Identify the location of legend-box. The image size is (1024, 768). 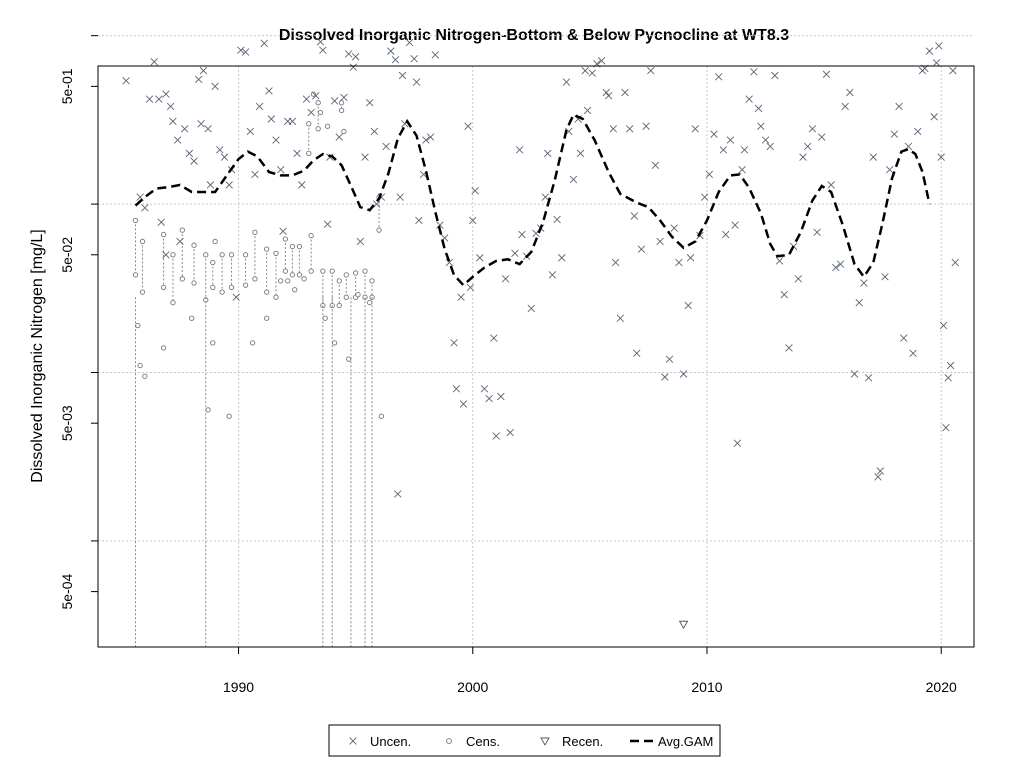
(524, 740).